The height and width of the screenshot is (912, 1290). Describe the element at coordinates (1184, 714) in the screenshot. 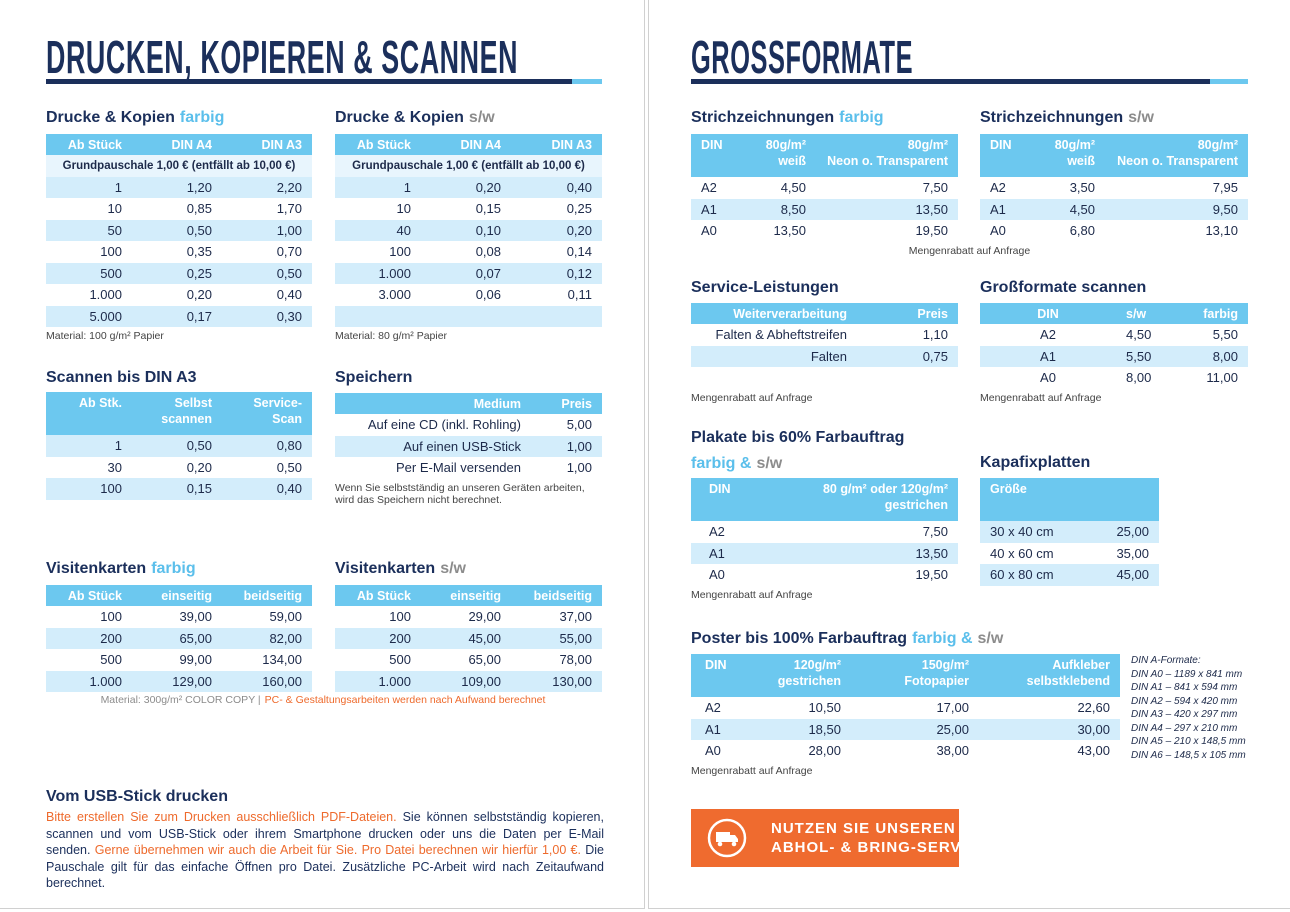

I see `format-item: DIN A3 – 420 x 297 mm` at that location.